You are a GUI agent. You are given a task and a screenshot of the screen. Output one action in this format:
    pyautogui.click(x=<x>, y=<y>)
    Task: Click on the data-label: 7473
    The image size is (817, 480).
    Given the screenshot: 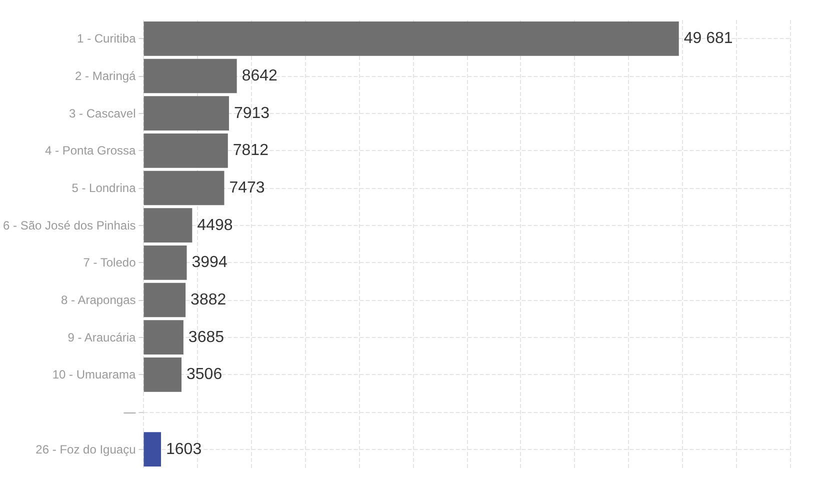 What is the action you would take?
    pyautogui.click(x=247, y=188)
    